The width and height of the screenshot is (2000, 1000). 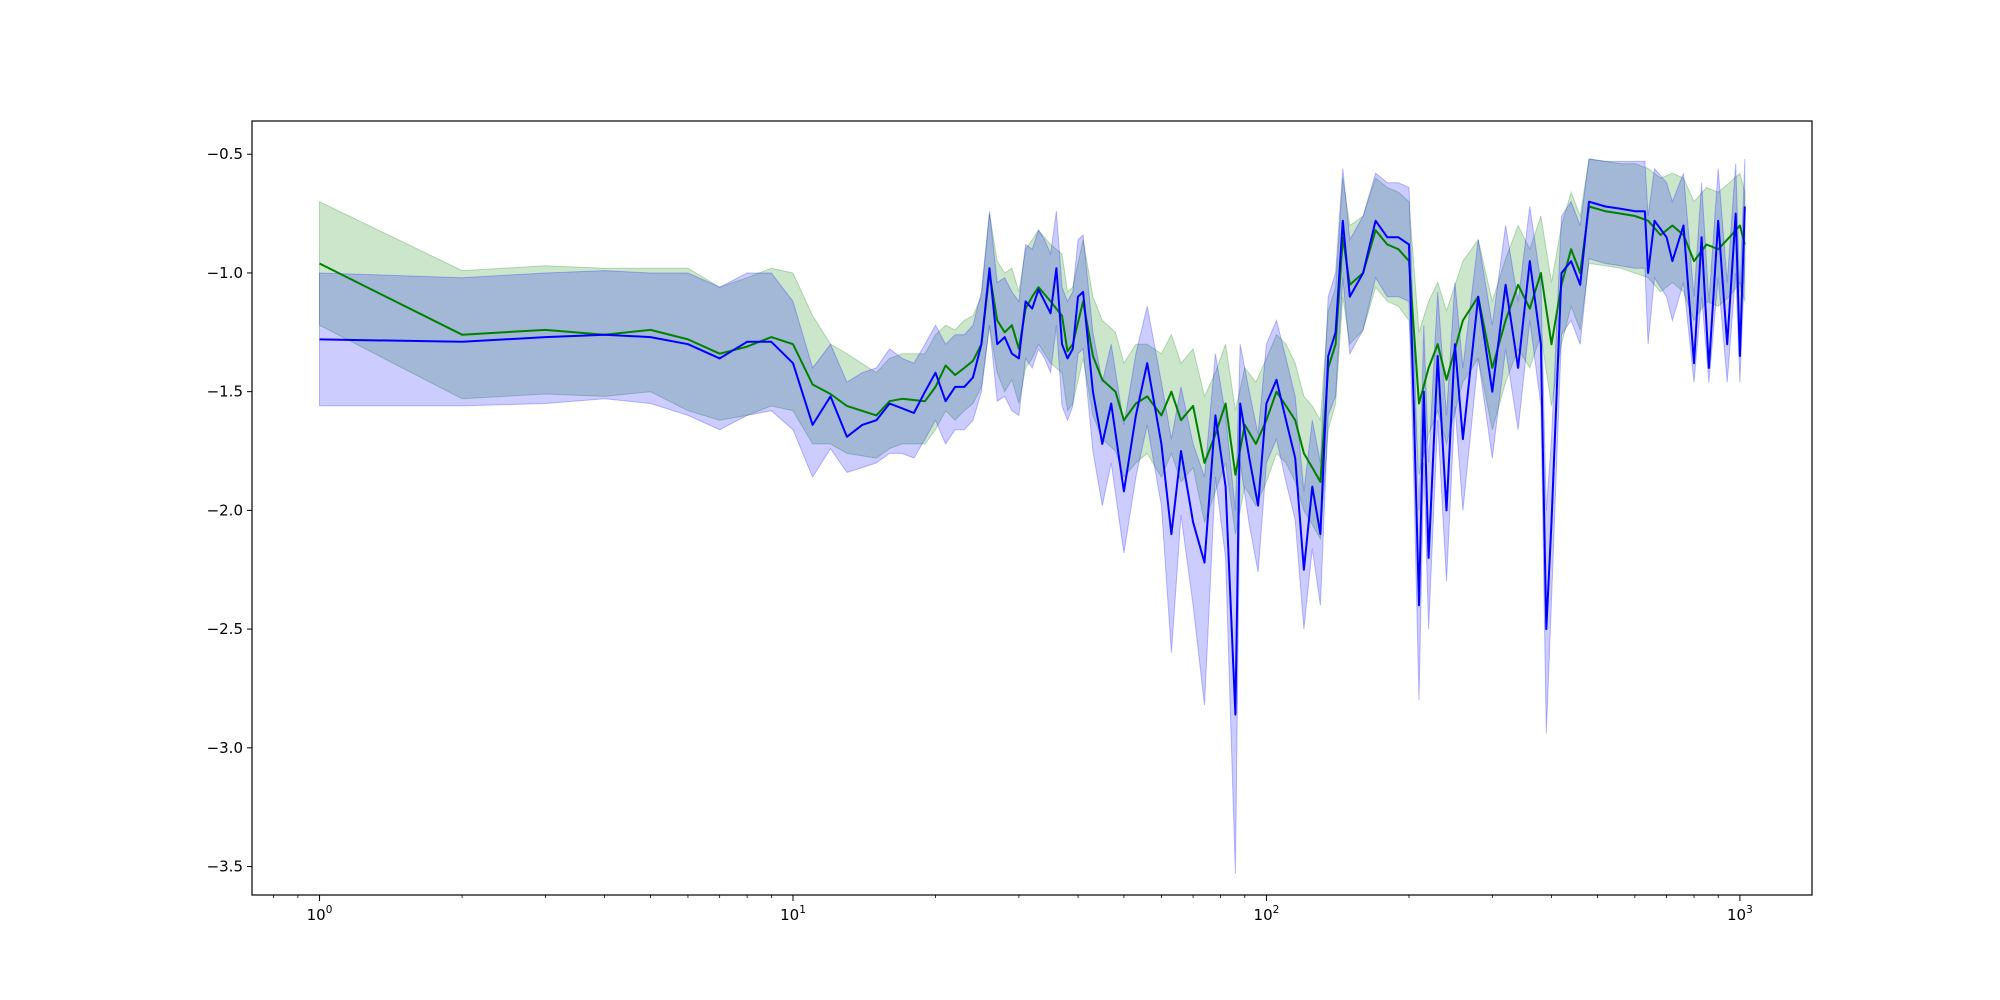 I want to click on y-tick-label: −0.5, so click(x=225, y=154).